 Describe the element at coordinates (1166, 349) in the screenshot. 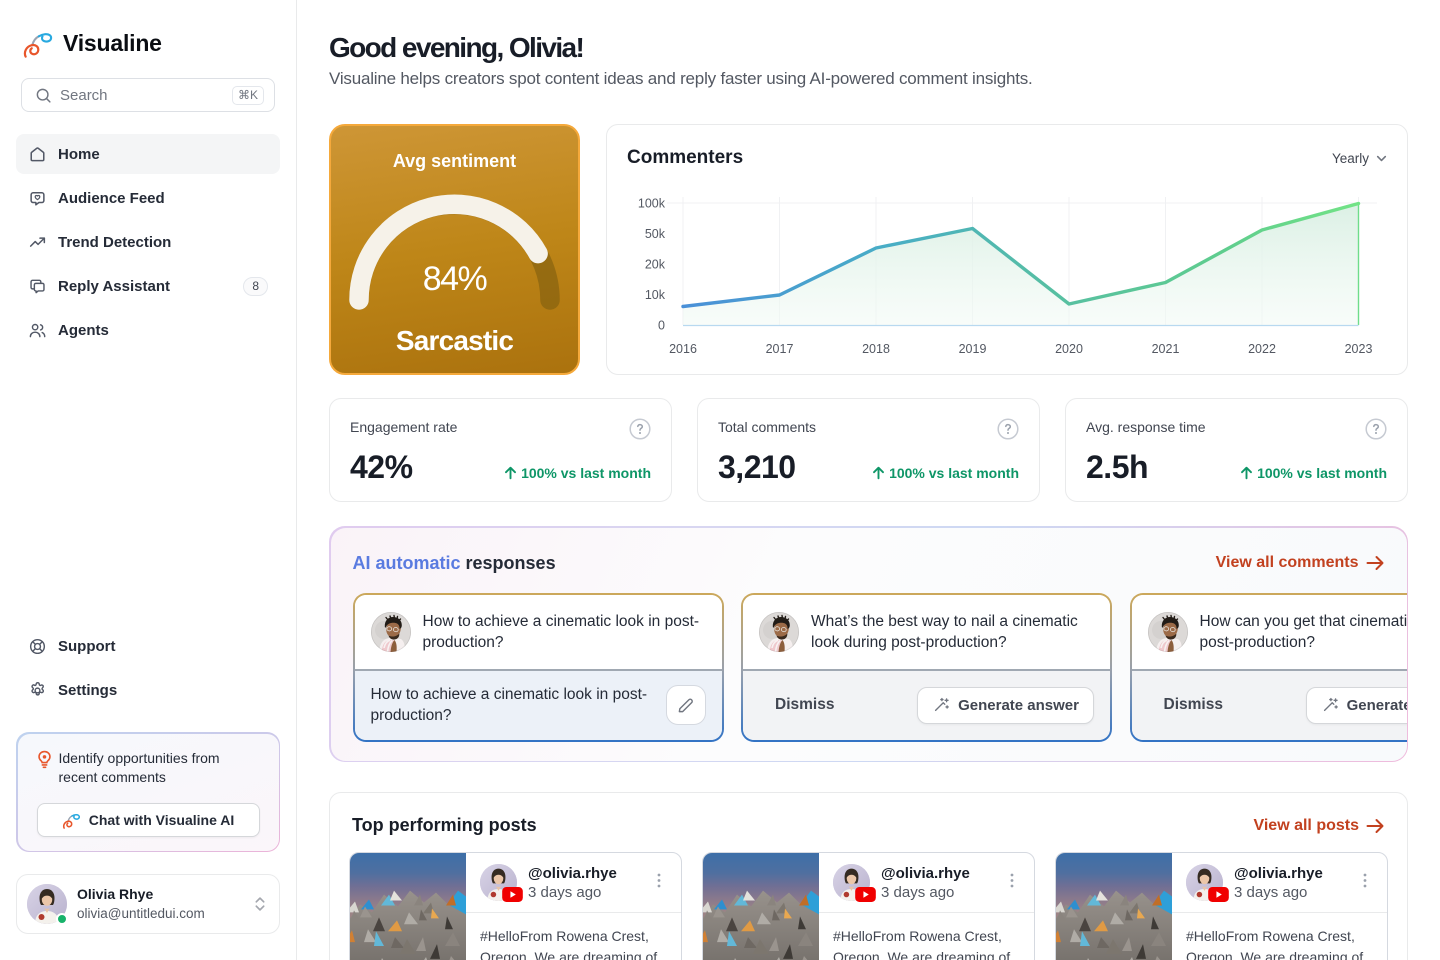

I see `svg-text: 2021` at that location.